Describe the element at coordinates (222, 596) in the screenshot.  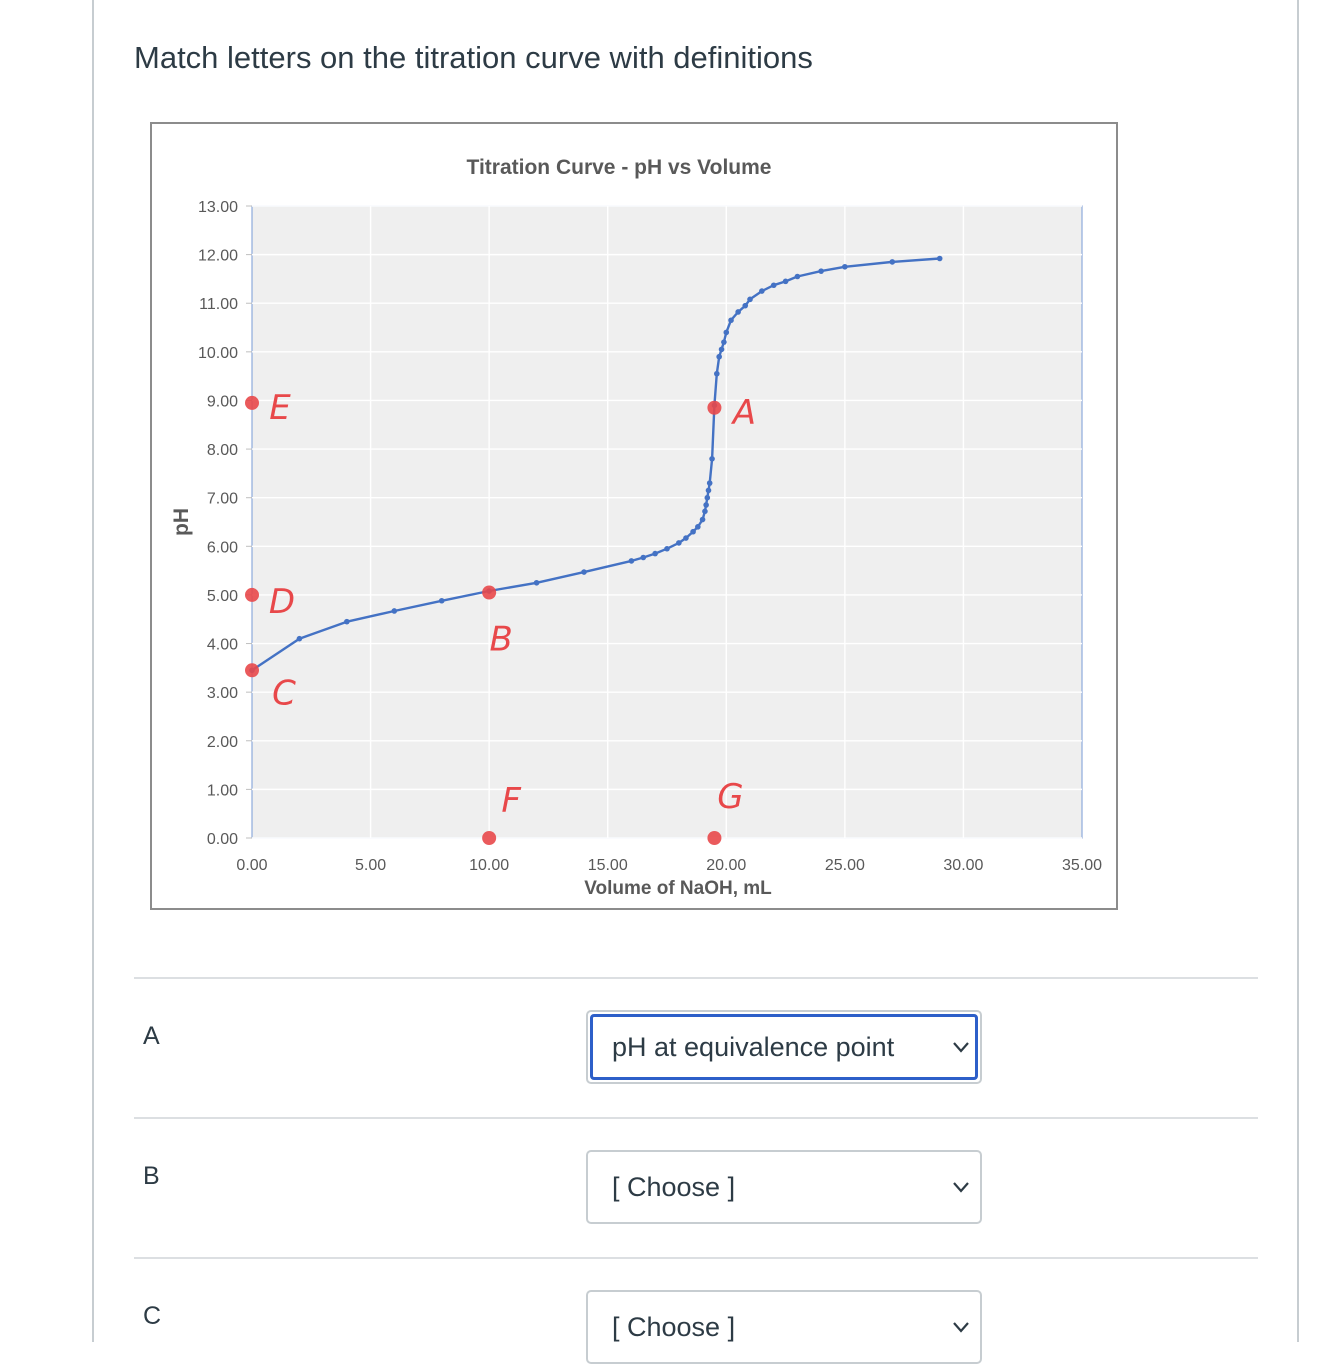
I see `y-tick-label: 5.00` at that location.